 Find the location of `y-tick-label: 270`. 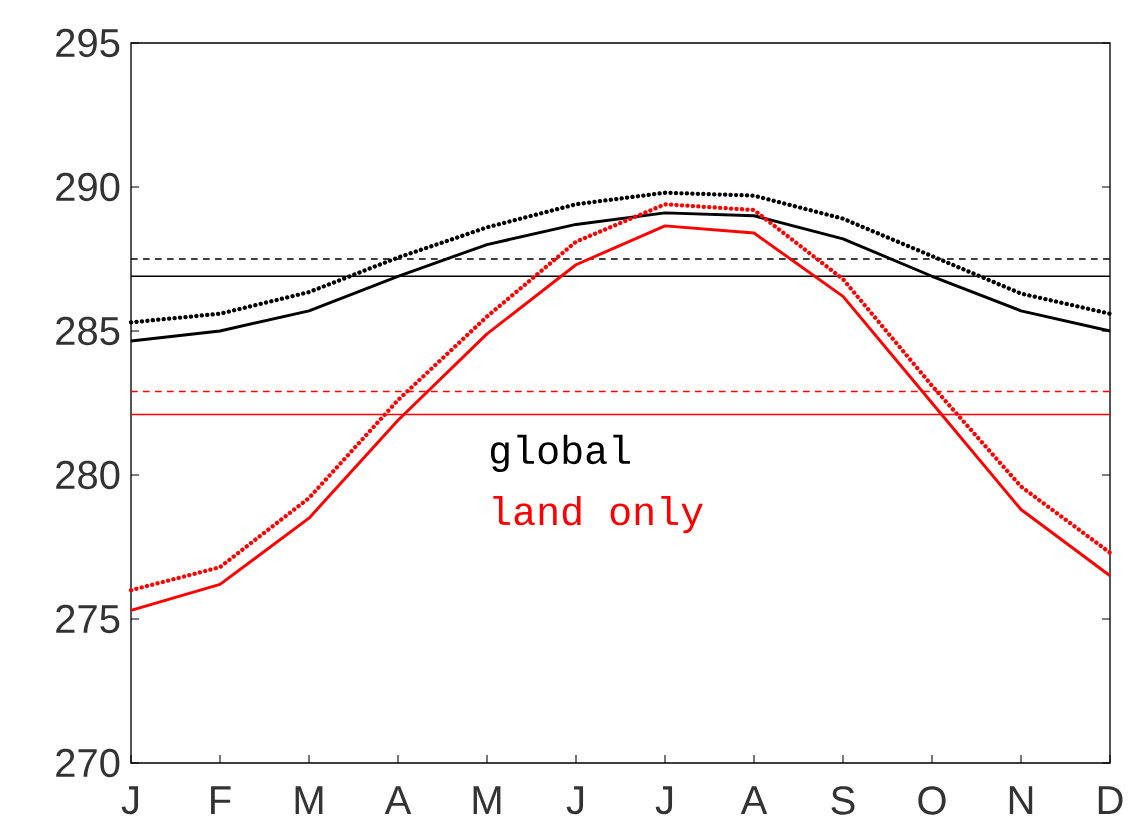

y-tick-label: 270 is located at coordinates (88, 763).